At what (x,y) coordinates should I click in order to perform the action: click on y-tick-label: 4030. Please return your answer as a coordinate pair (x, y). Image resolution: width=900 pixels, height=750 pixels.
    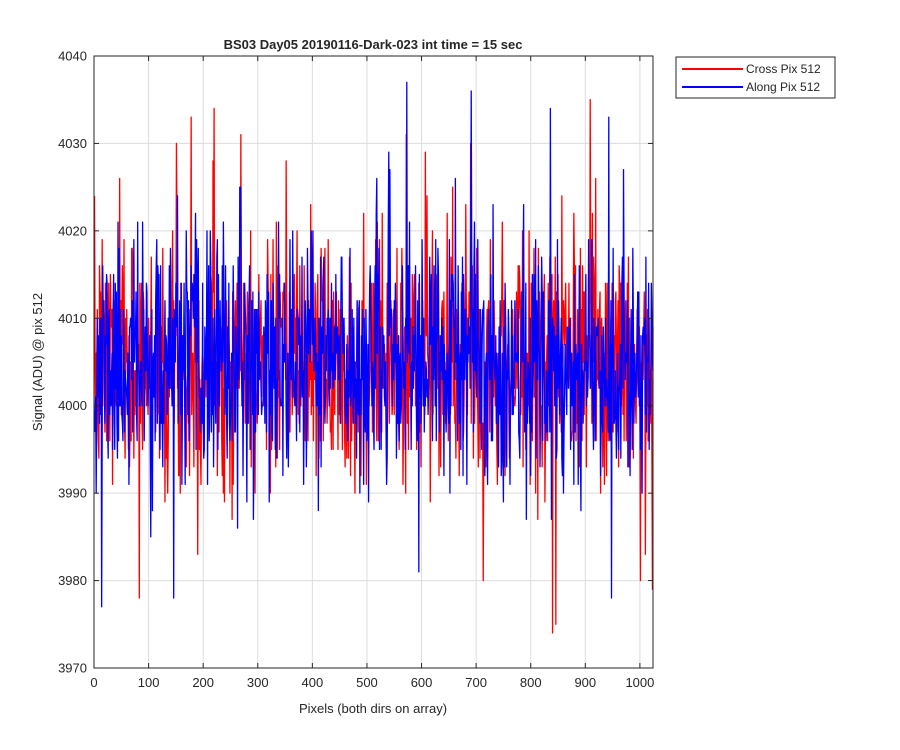
    Looking at the image, I should click on (72, 143).